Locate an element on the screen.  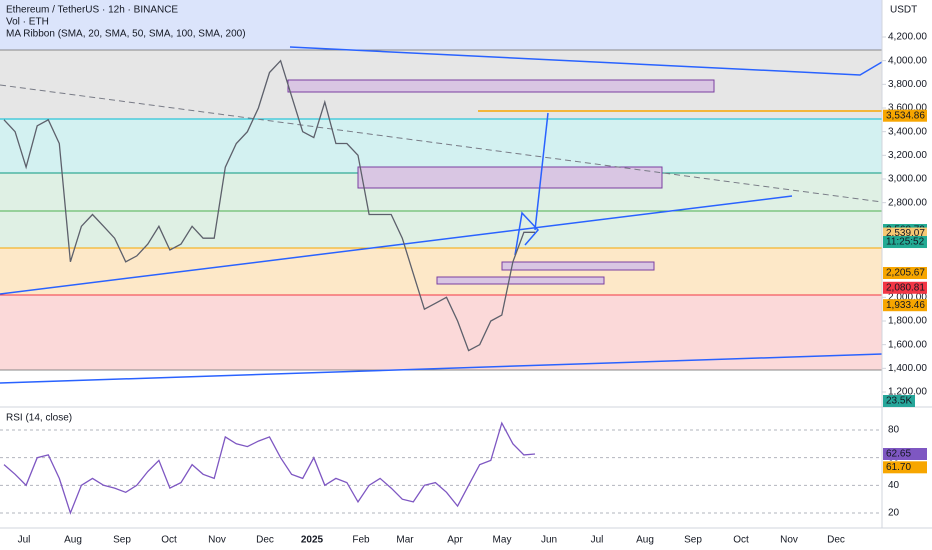
y-tick-label: 1,800.00 is located at coordinates (907, 321).